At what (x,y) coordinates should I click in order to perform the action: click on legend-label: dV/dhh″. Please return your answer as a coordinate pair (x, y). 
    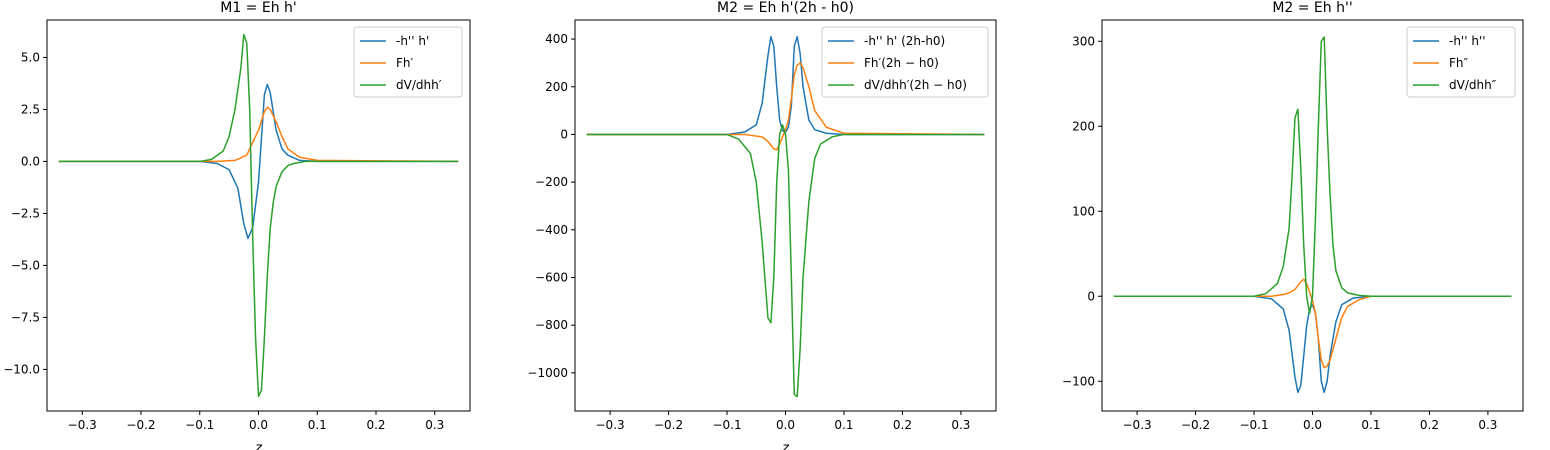
    Looking at the image, I should click on (1473, 85).